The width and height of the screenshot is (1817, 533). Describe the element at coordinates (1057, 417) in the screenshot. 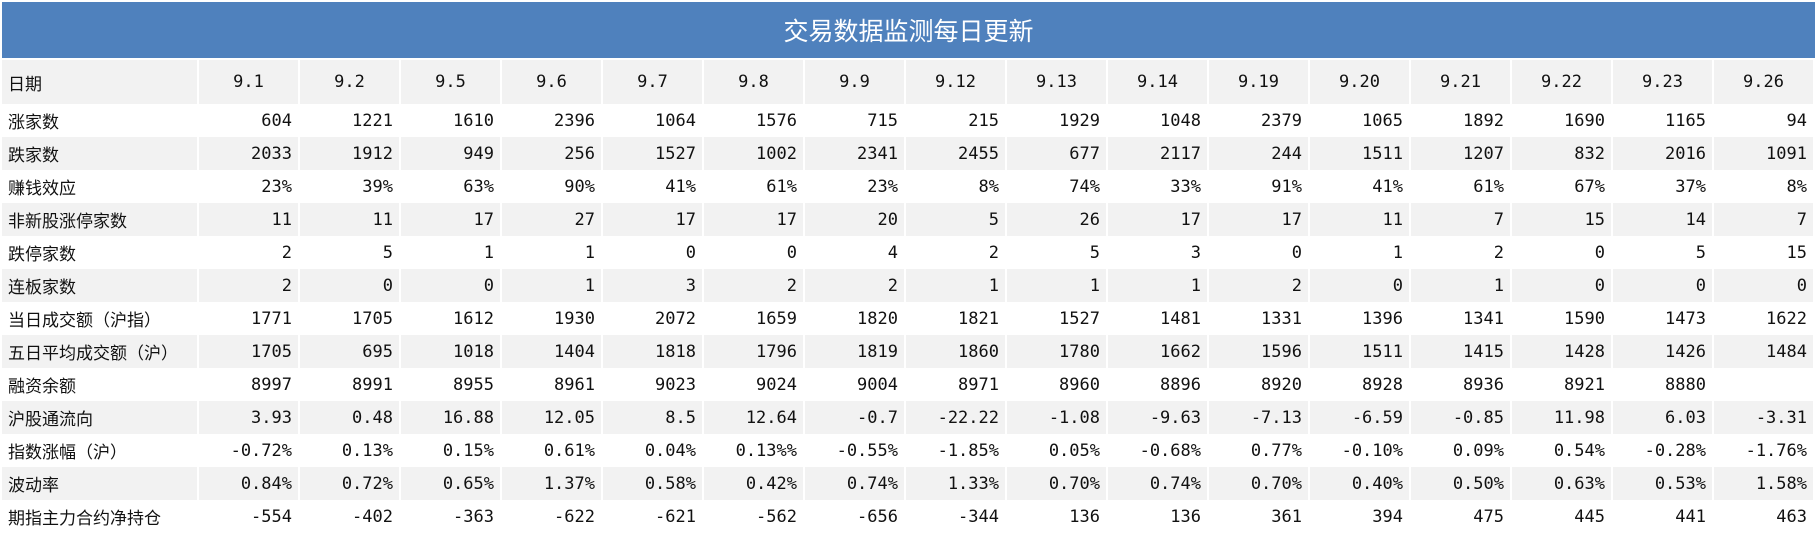

I see `value-cell: -1.08` at that location.